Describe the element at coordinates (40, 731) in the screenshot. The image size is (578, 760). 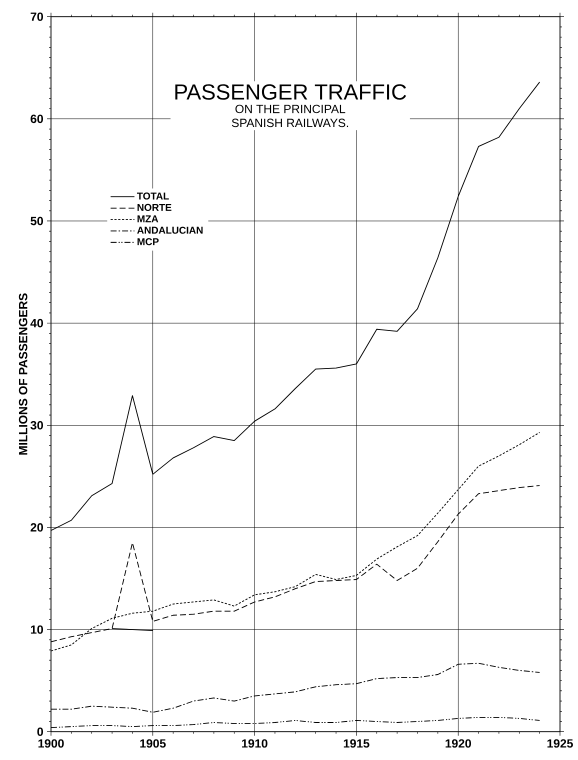
I see `y-tick-label: 0` at that location.